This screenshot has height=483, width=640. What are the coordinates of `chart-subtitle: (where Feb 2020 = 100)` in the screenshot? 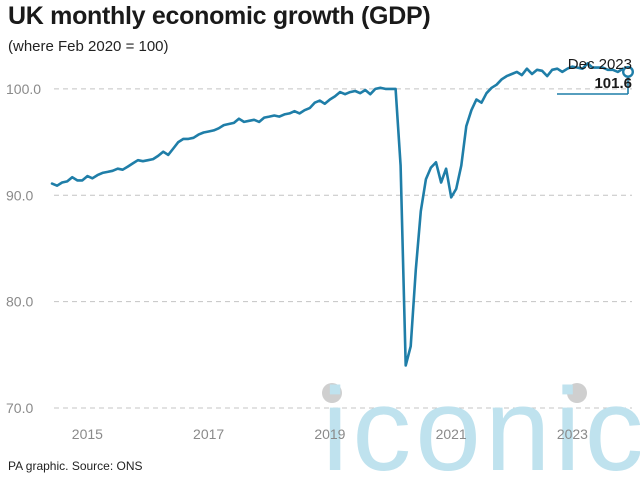 It's located at (88, 46).